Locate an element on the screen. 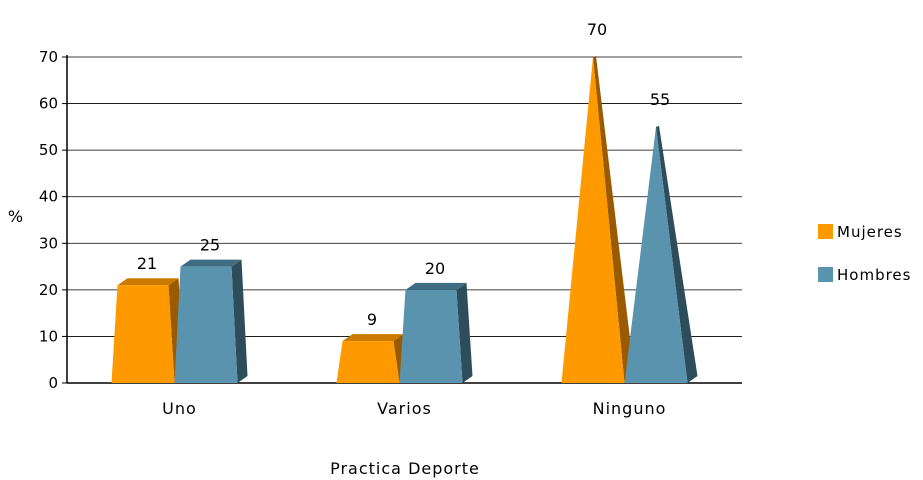 Image resolution: width=923 pixels, height=480 pixels. data-label: 55 is located at coordinates (660, 99).